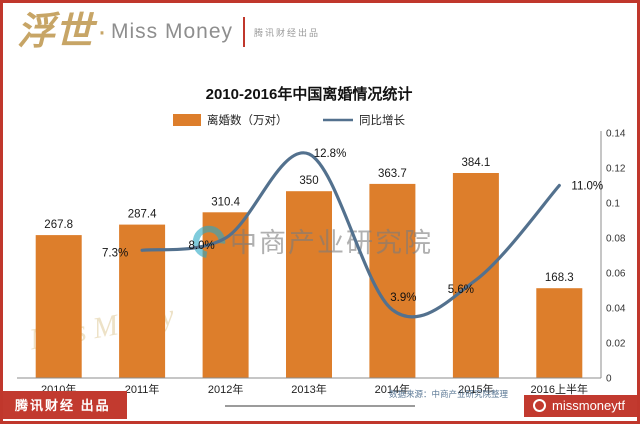 The width and height of the screenshot is (640, 424). Describe the element at coordinates (559, 278) in the screenshot. I see `bar-value-label: 168.3` at that location.